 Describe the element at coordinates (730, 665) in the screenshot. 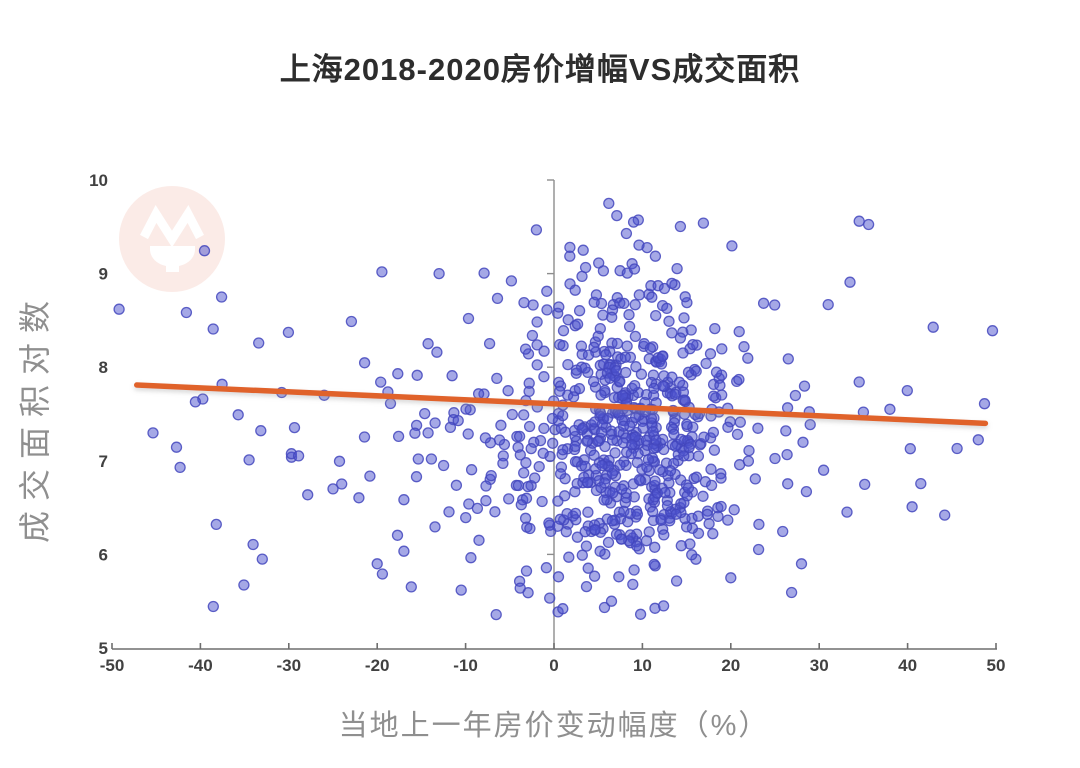

I see `x-tick-label: 20` at that location.